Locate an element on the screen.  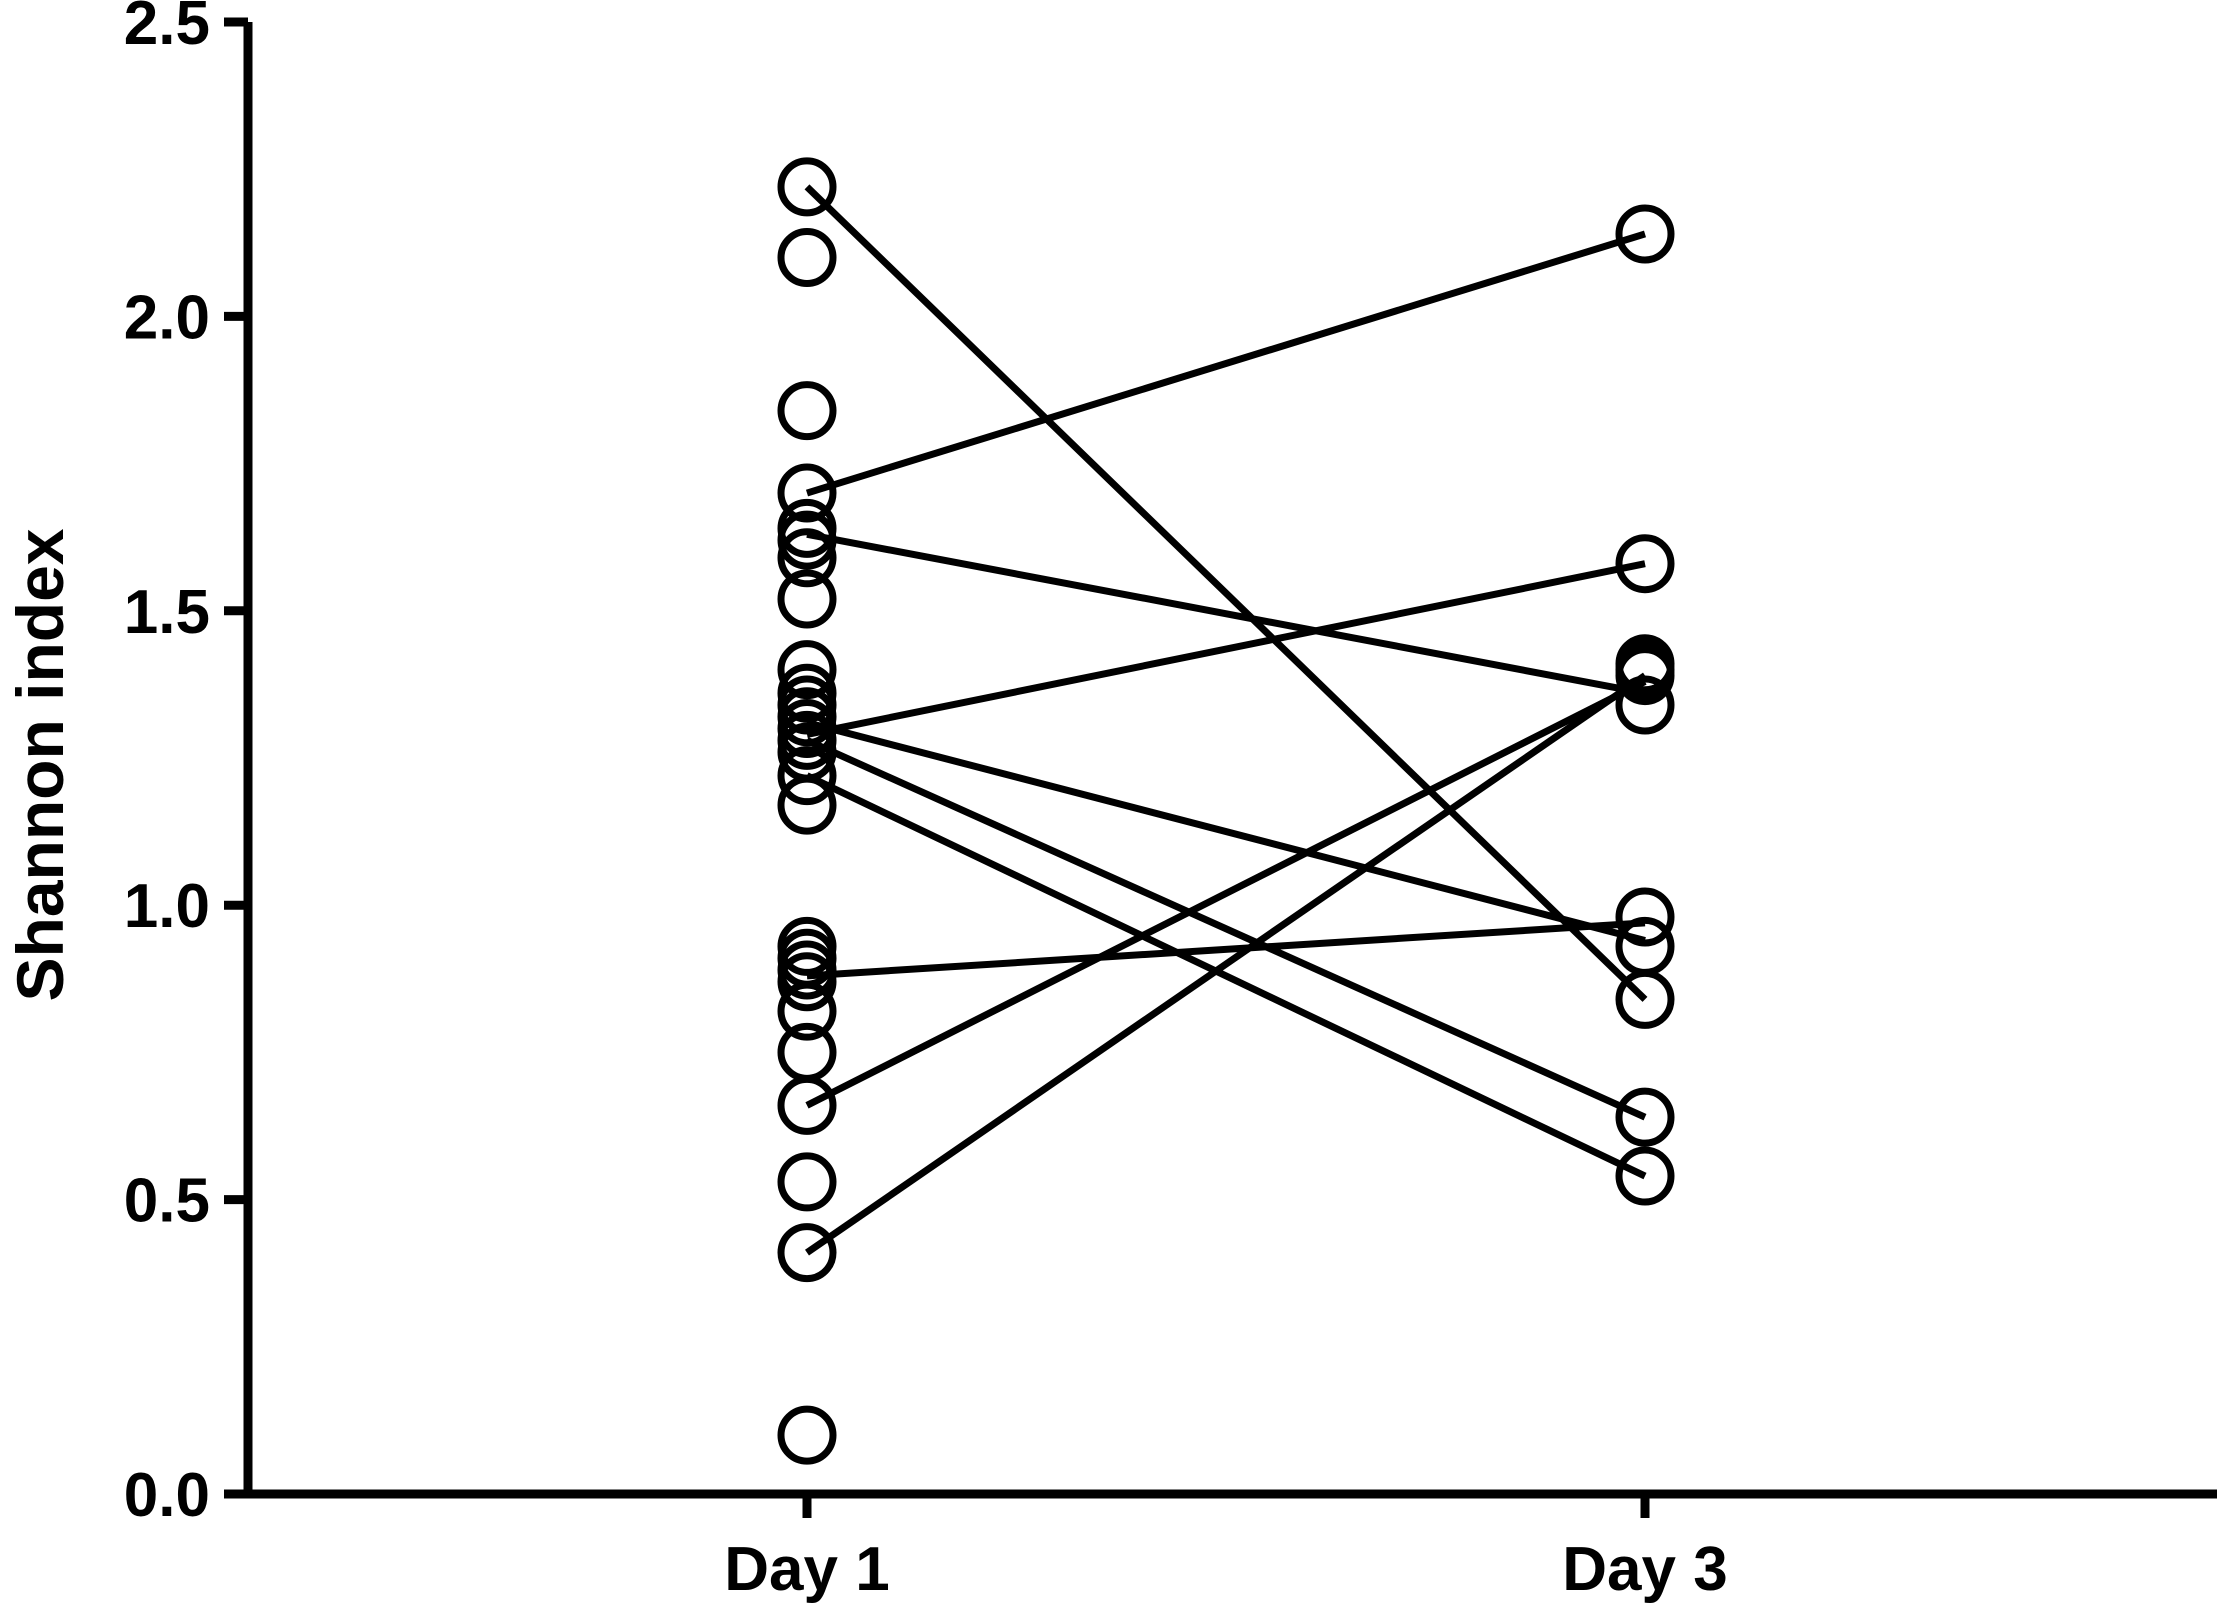
y-ticks: 0.0 0.5 1.0 1.5 2.0 2.5 is located at coordinates (186, 765).